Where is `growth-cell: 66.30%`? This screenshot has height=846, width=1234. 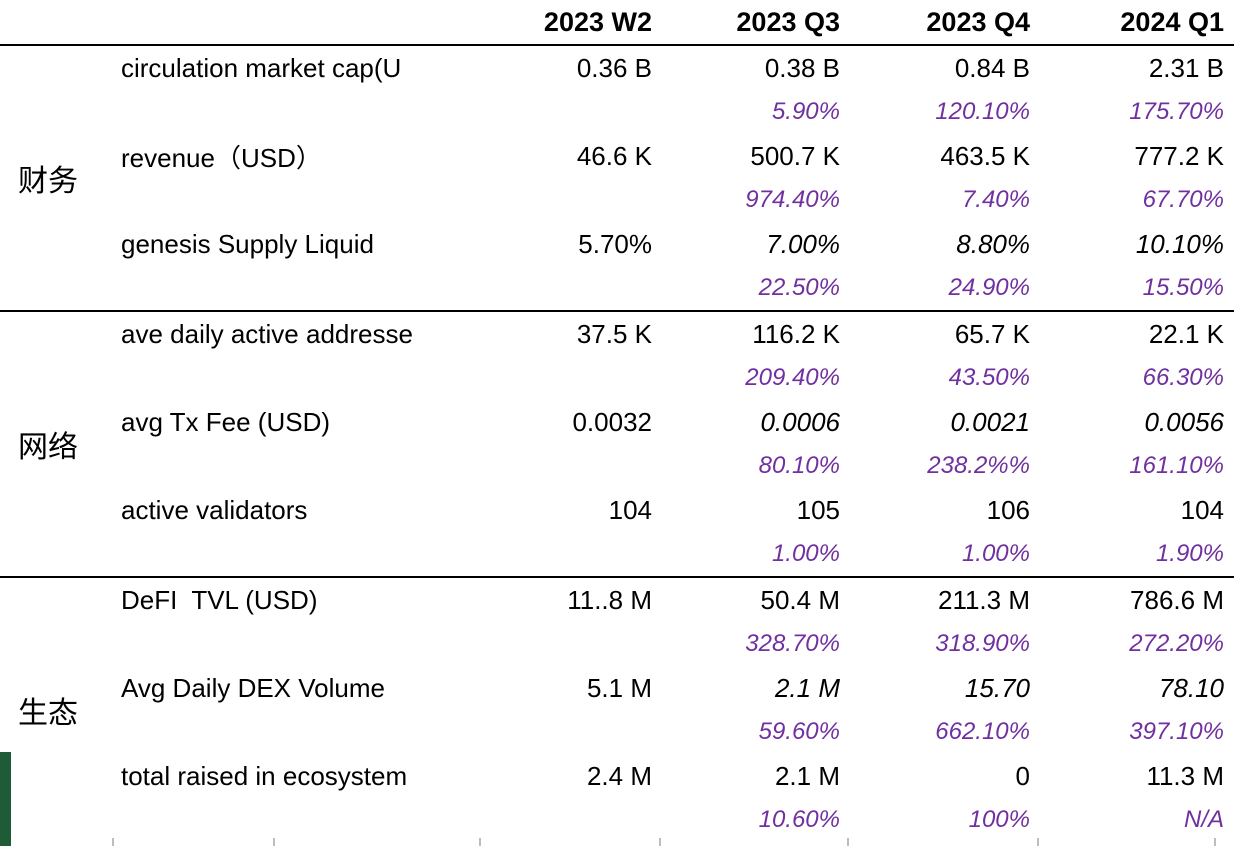
growth-cell: 66.30% is located at coordinates (1183, 377).